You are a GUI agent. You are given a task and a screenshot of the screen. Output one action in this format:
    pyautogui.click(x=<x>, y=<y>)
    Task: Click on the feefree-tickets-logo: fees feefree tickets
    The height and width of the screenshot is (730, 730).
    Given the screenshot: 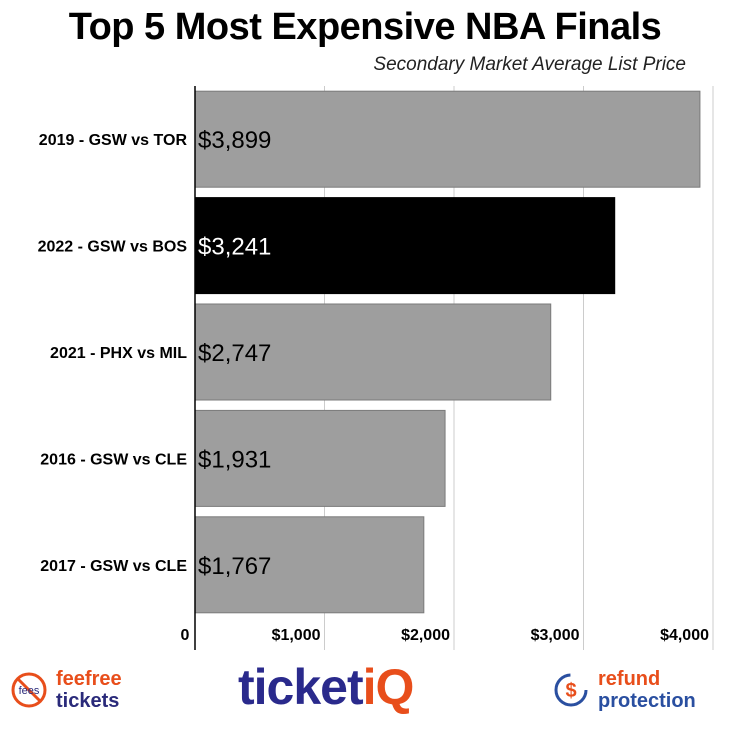 What is the action you would take?
    pyautogui.click(x=66, y=690)
    